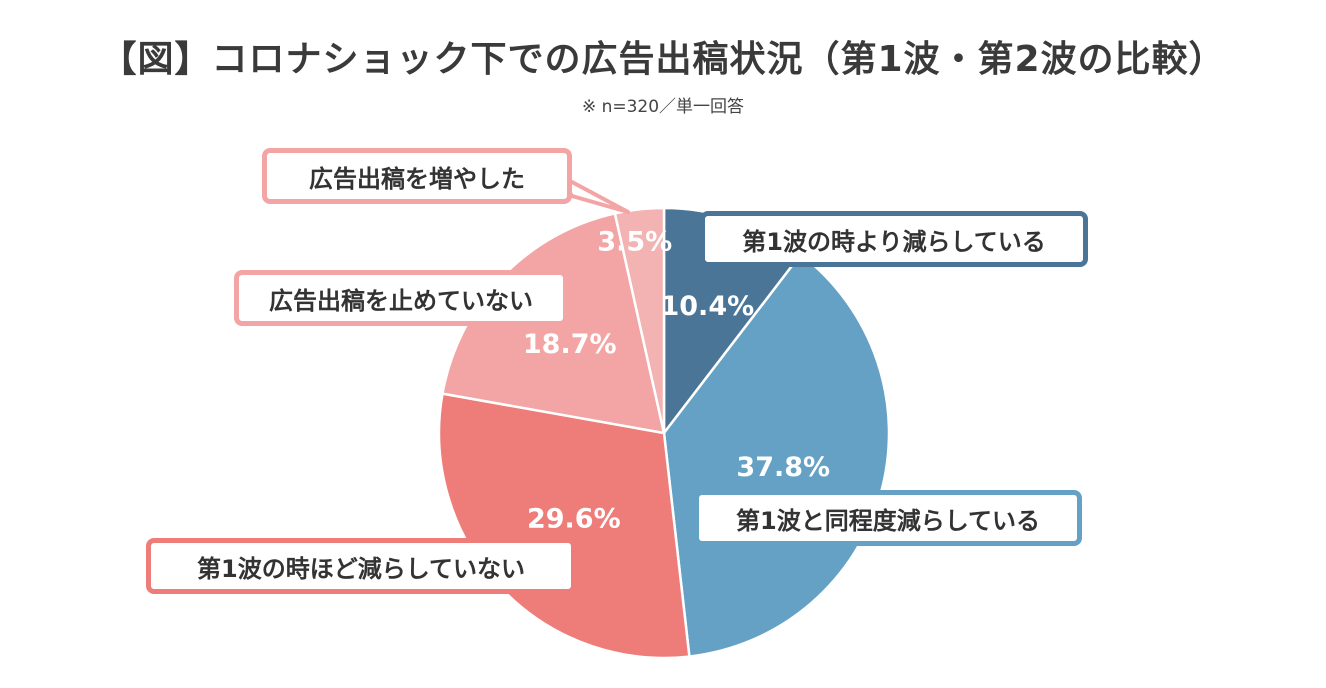  Describe the element at coordinates (783, 467) in the screenshot. I see `slice-value-label-1: 37.8%` at that location.